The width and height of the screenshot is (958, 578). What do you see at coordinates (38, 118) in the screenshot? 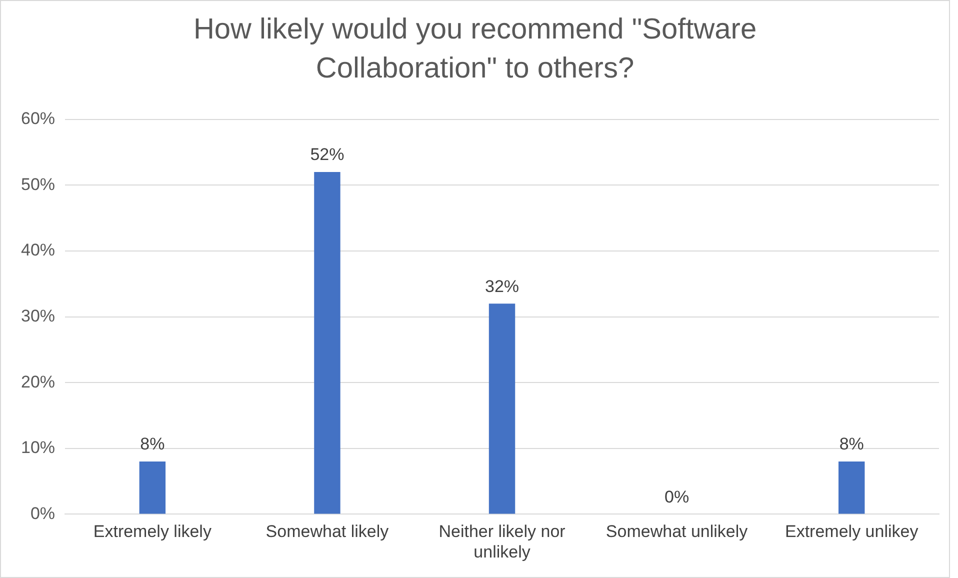
I see `y-tick-label: 60%` at bounding box center [38, 118].